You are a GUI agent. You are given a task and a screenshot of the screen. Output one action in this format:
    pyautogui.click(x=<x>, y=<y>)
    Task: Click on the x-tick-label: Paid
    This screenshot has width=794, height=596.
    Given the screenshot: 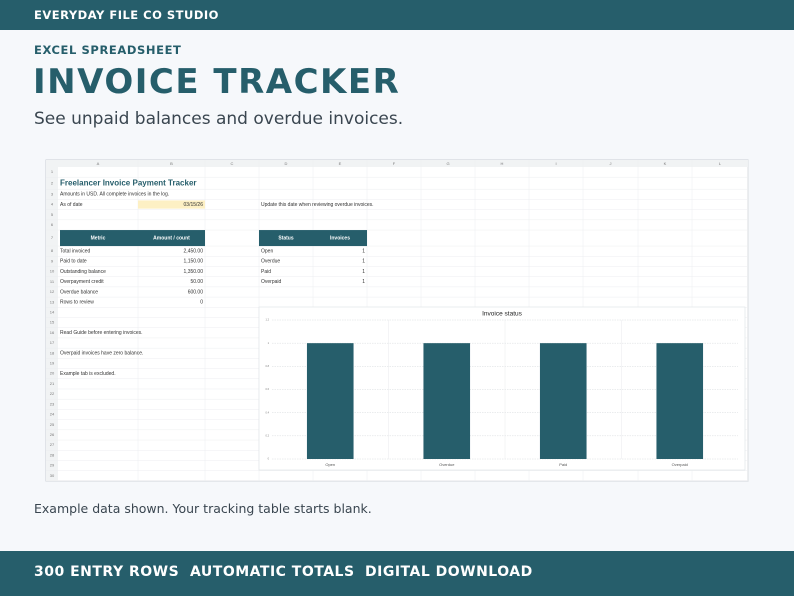 What is the action you would take?
    pyautogui.click(x=563, y=464)
    